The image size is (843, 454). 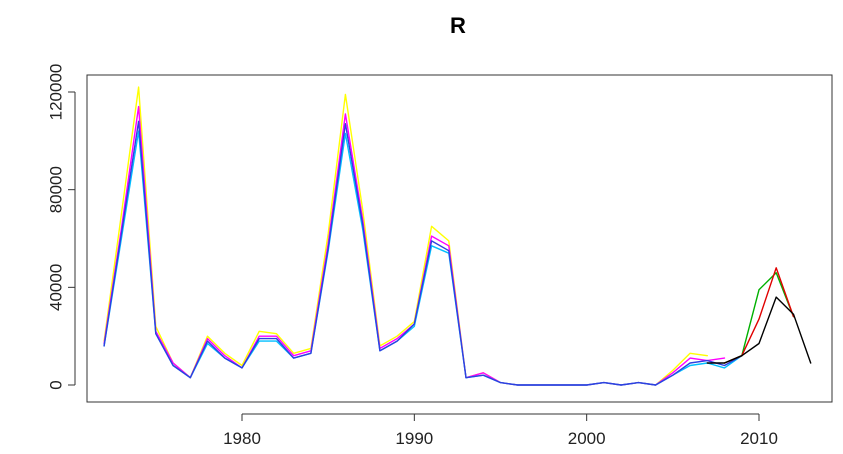 What do you see at coordinates (55, 287) in the screenshot?
I see `y-tick-label: 40000` at bounding box center [55, 287].